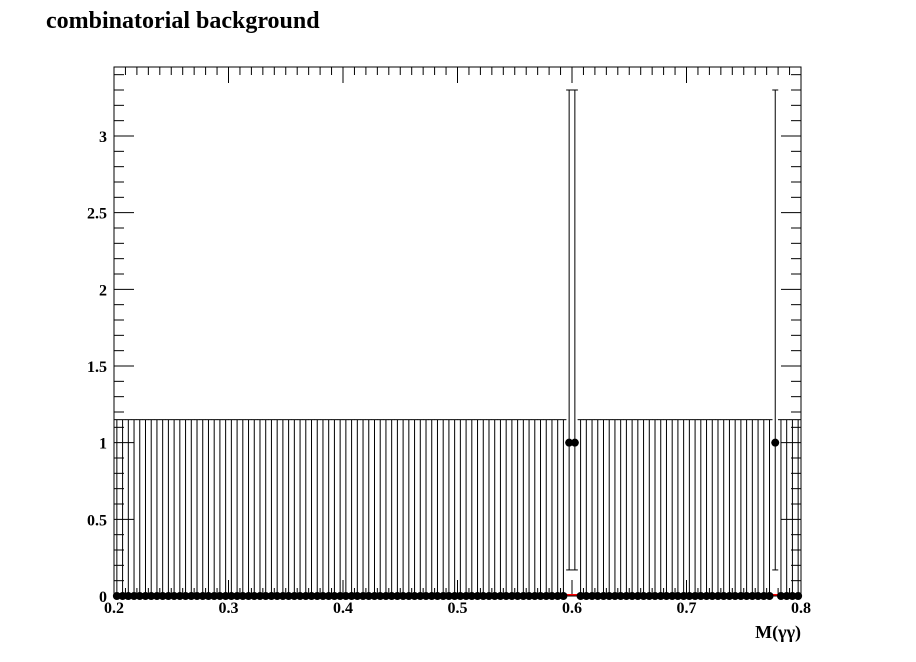 Image resolution: width=916 pixels, height=662 pixels. What do you see at coordinates (778, 632) in the screenshot?
I see `x-axis-title: M(γγ)` at bounding box center [778, 632].